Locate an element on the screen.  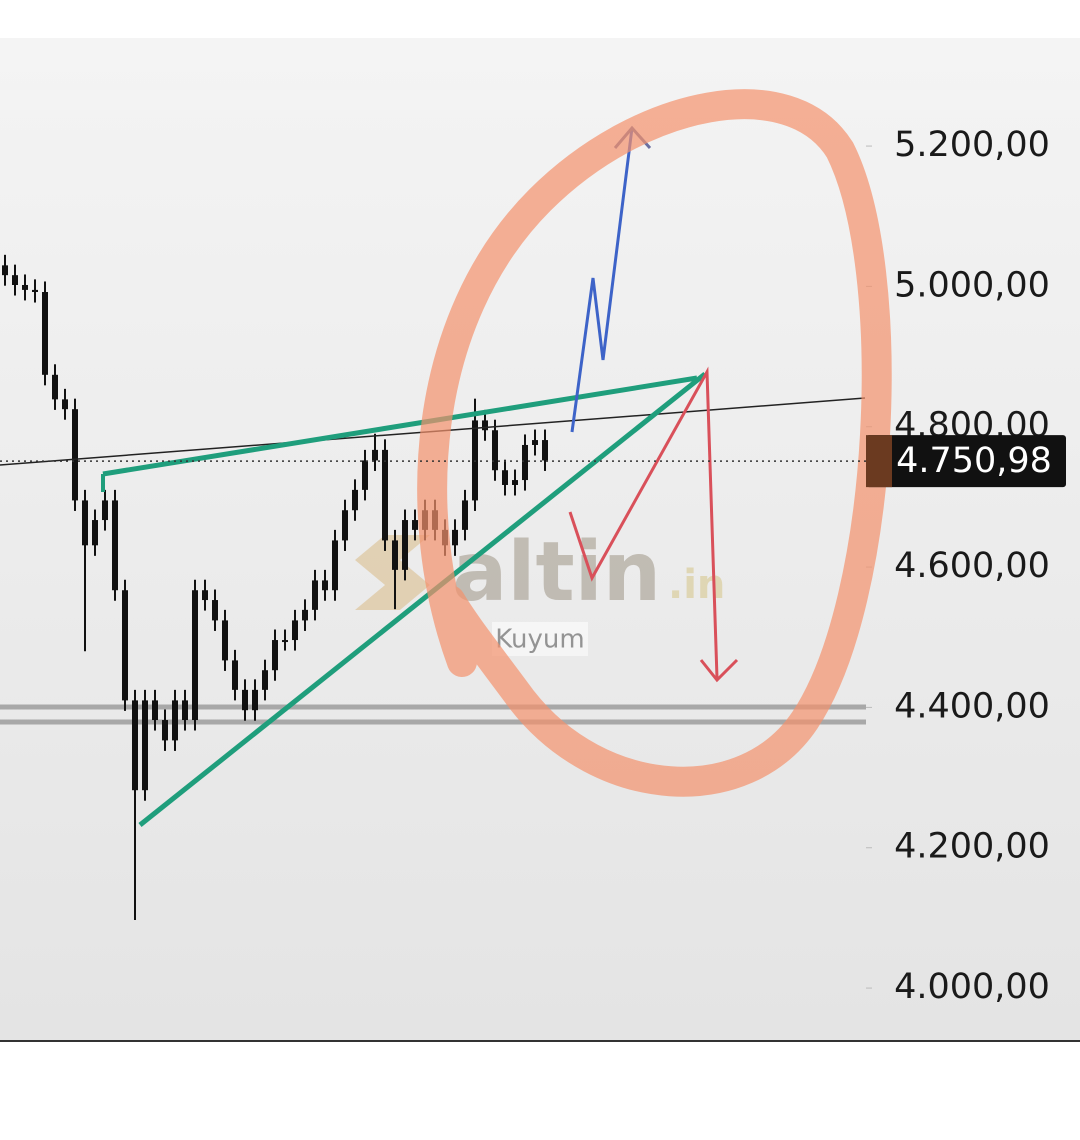
bear-arrowhead is located at coordinates (719, 670).